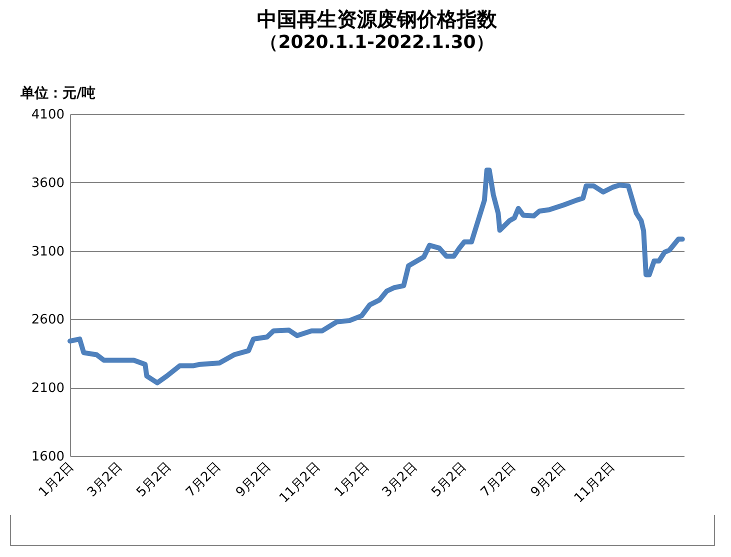 This screenshot has width=731, height=557. What do you see at coordinates (58, 94) in the screenshot?
I see `y-axis-title: 单位：元/吨` at bounding box center [58, 94].